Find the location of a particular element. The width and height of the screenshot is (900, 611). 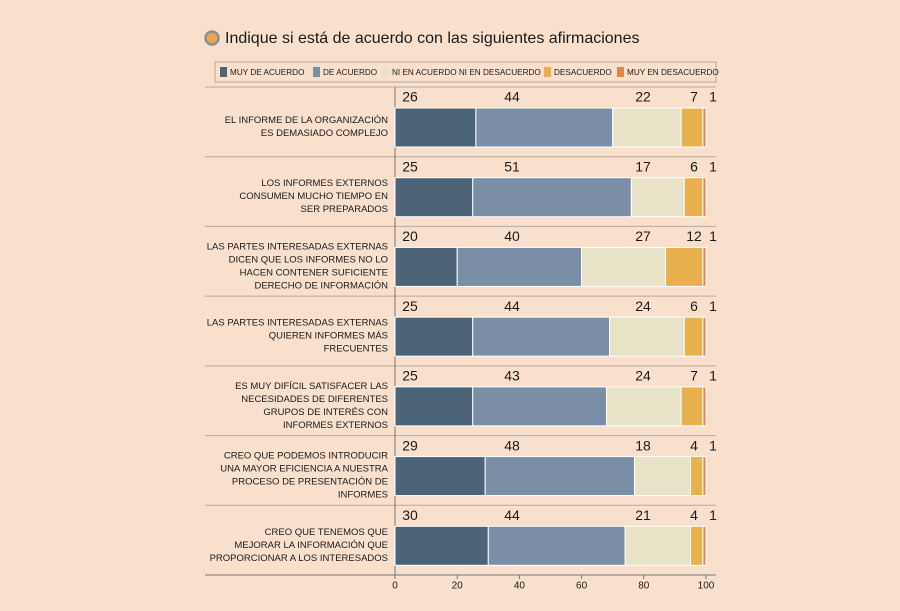

category-label: CONSUMEN MUCHO TIEMPO EN is located at coordinates (313, 196).